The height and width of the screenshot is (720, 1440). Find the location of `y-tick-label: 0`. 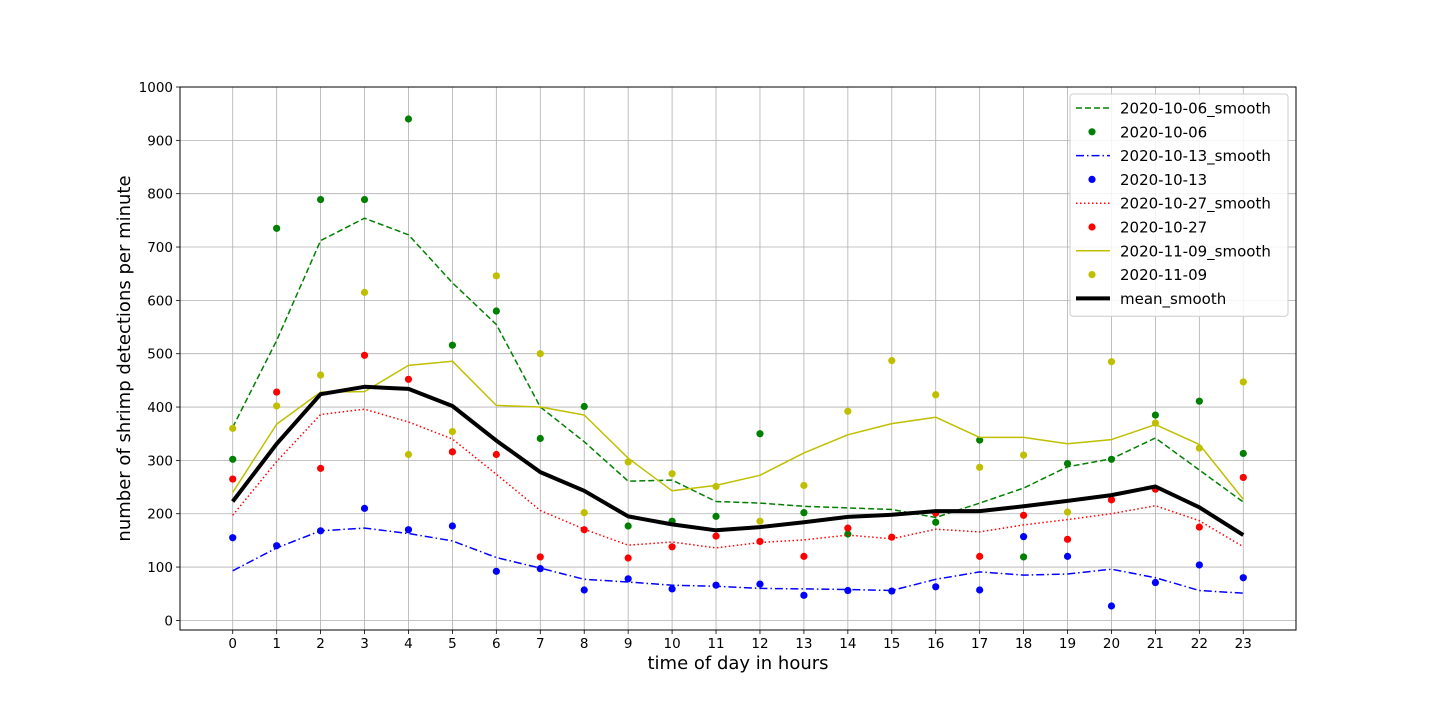

y-tick-label: 0 is located at coordinates (168, 621).